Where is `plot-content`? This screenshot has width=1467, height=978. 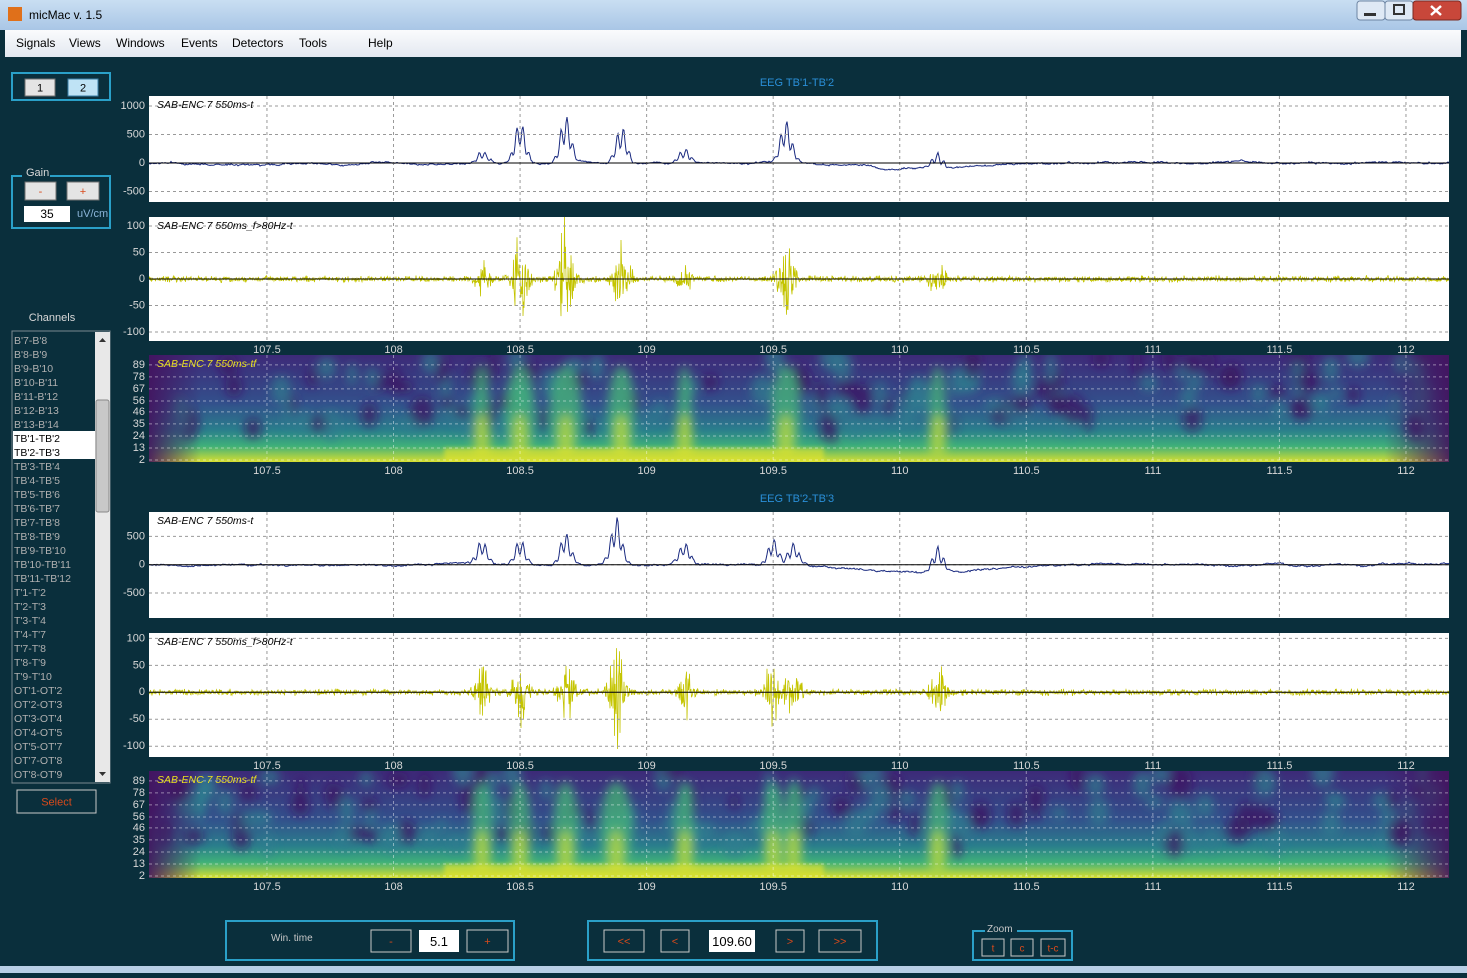
plot-content is located at coordinates (799, 144).